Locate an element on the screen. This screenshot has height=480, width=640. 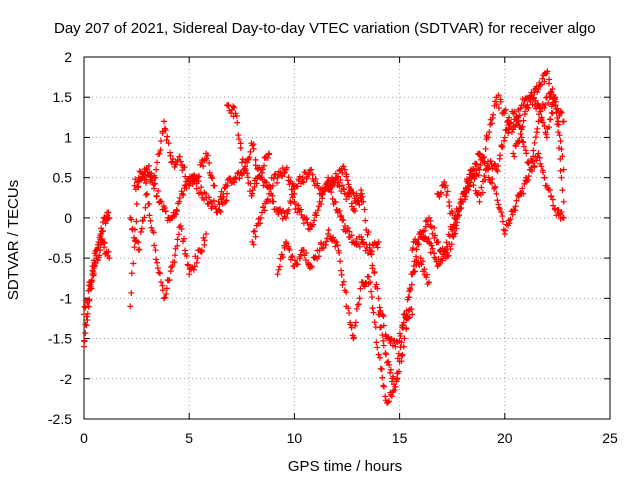
y-tick-label: -1 is located at coordinates (66, 298).